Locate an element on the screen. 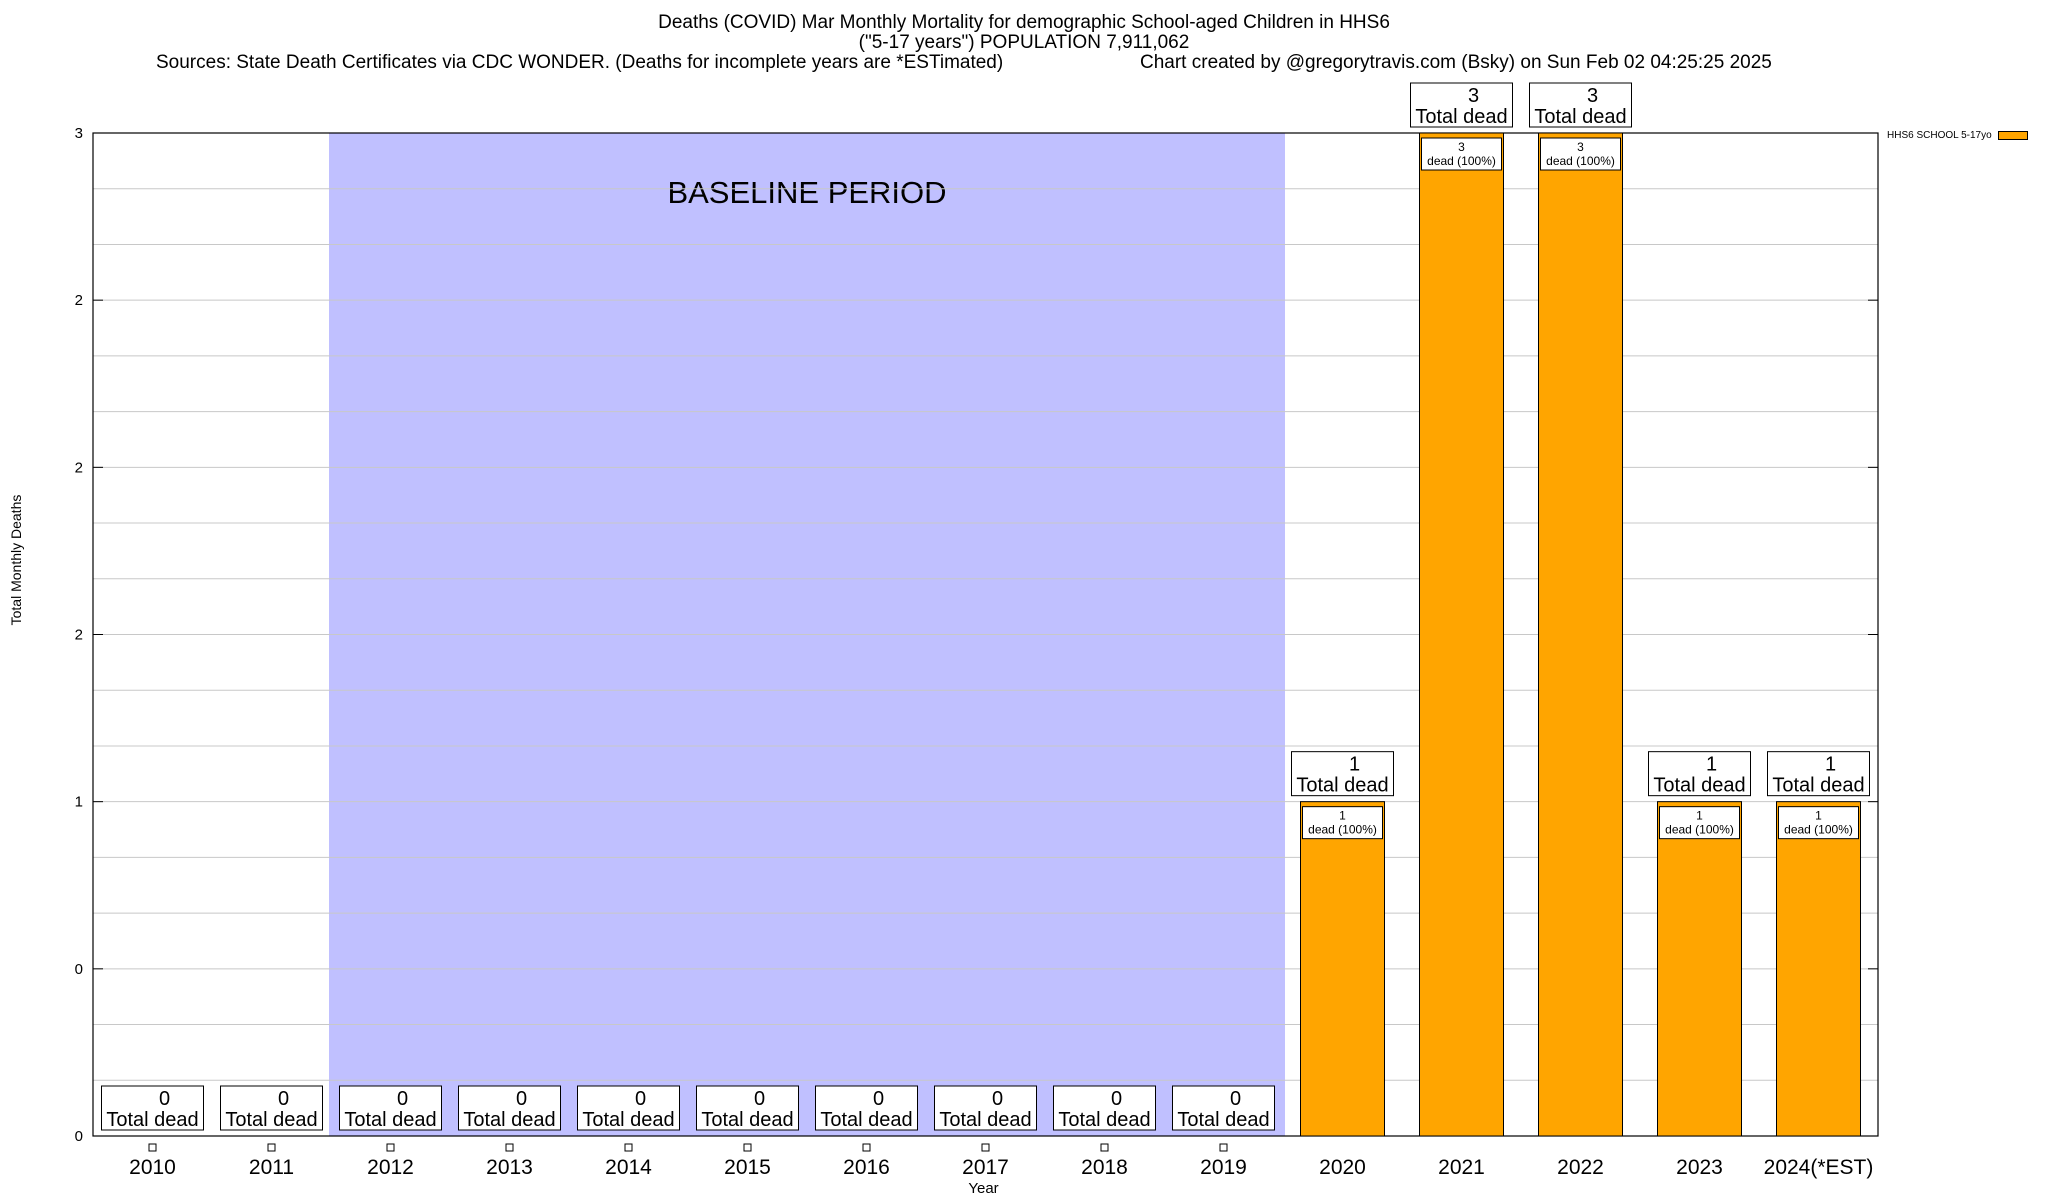  legend: HHS6 SCHOOL 5-17yo is located at coordinates (1957, 135).